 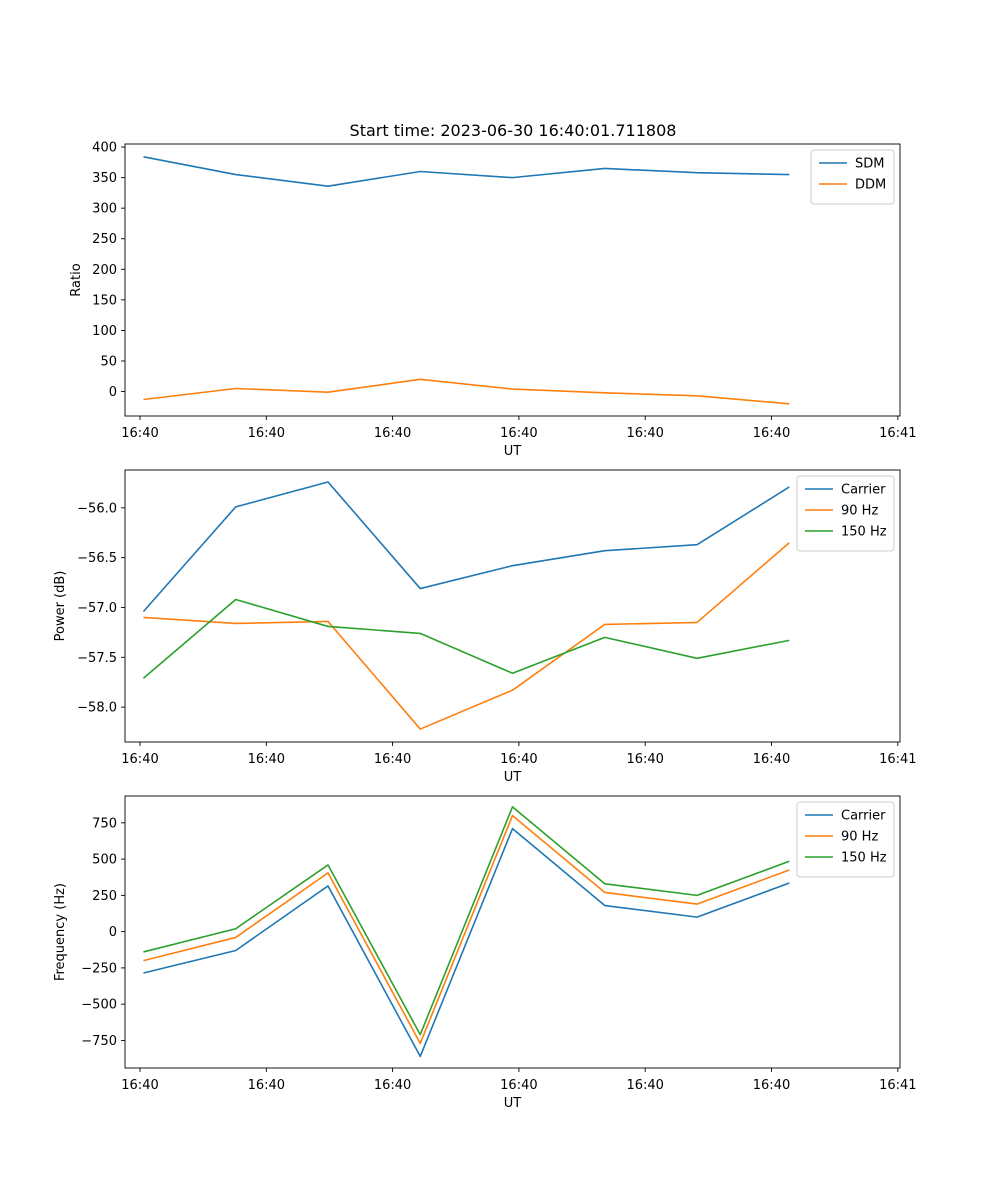 What do you see at coordinates (644, 433) in the screenshot?
I see `x-tick-label-1-5: 16:40` at bounding box center [644, 433].